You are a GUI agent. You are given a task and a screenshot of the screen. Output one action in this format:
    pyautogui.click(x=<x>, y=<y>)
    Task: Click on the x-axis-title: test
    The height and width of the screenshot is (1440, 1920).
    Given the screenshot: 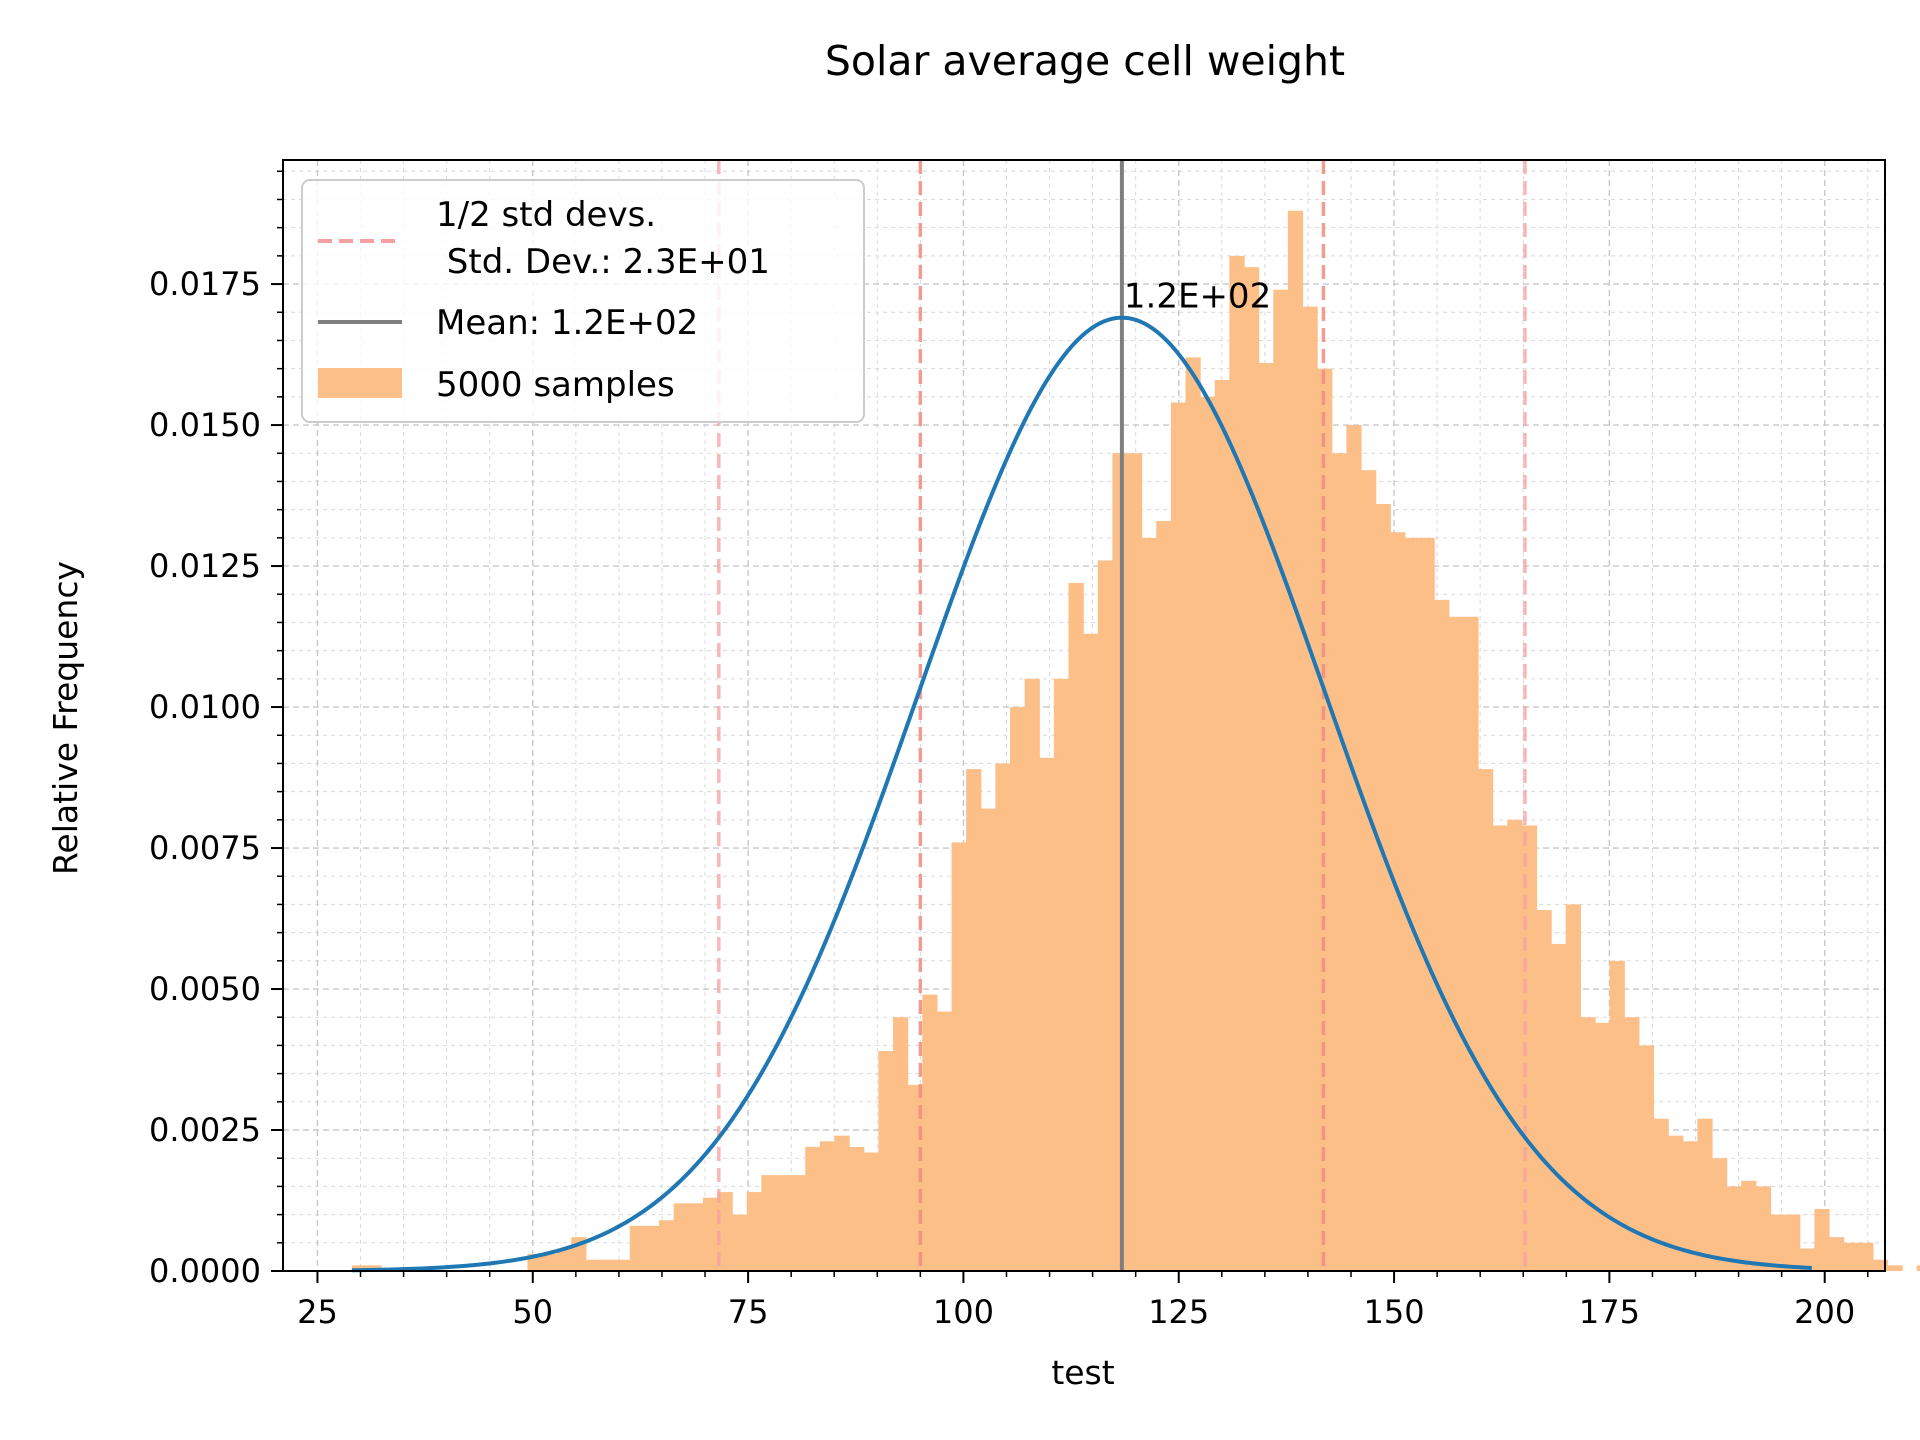 What is the action you would take?
    pyautogui.click(x=1082, y=1372)
    